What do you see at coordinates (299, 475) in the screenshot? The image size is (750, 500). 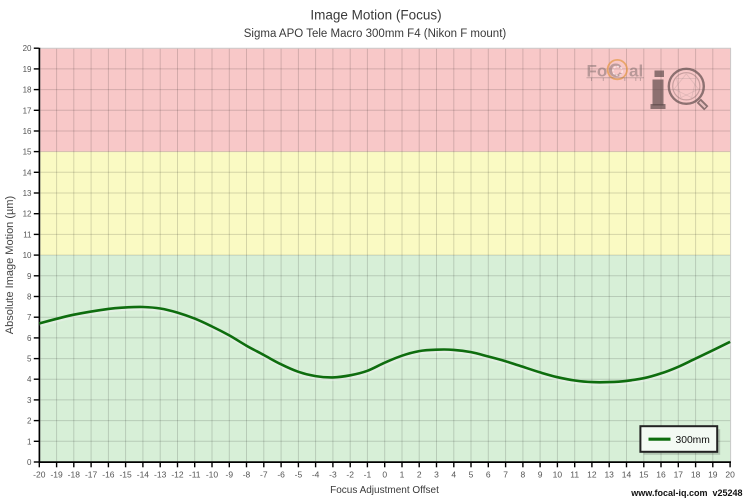 I see `svg-text: -5` at bounding box center [299, 475].